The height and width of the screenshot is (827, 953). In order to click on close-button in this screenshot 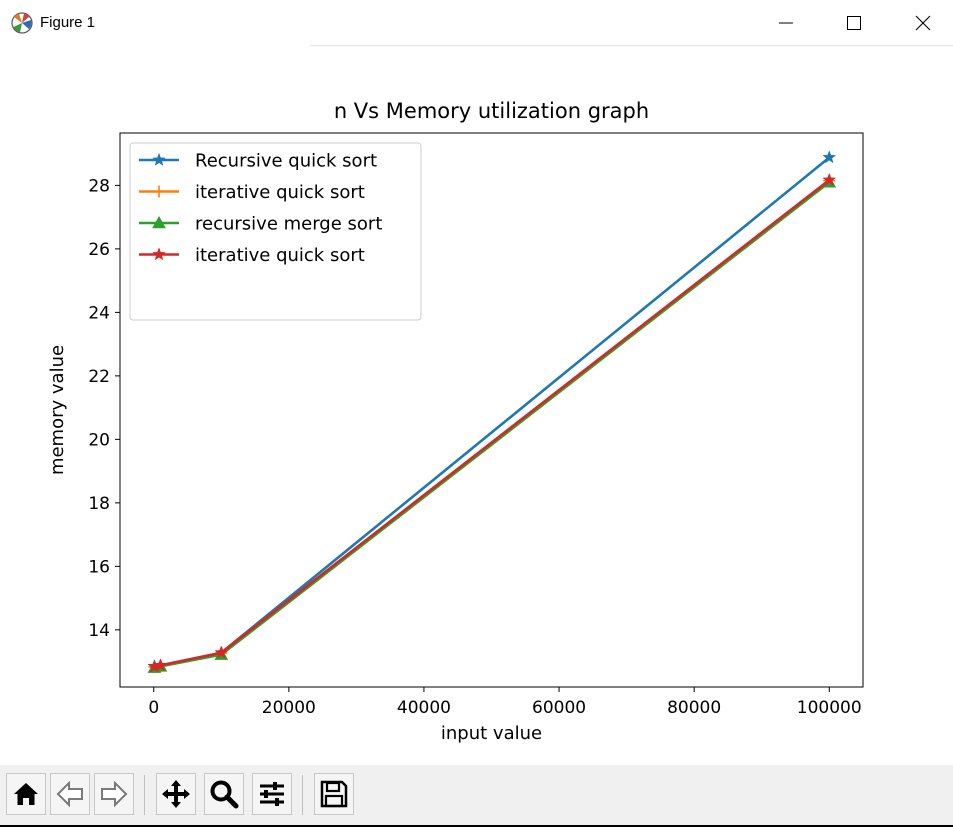, I will do `click(923, 23)`.